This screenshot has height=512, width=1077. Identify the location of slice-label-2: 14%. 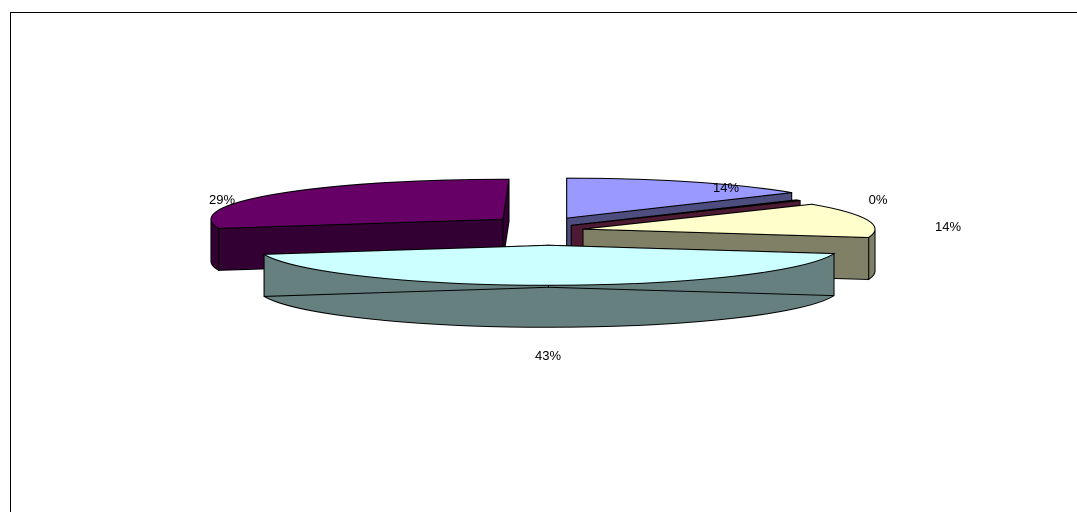
(948, 226).